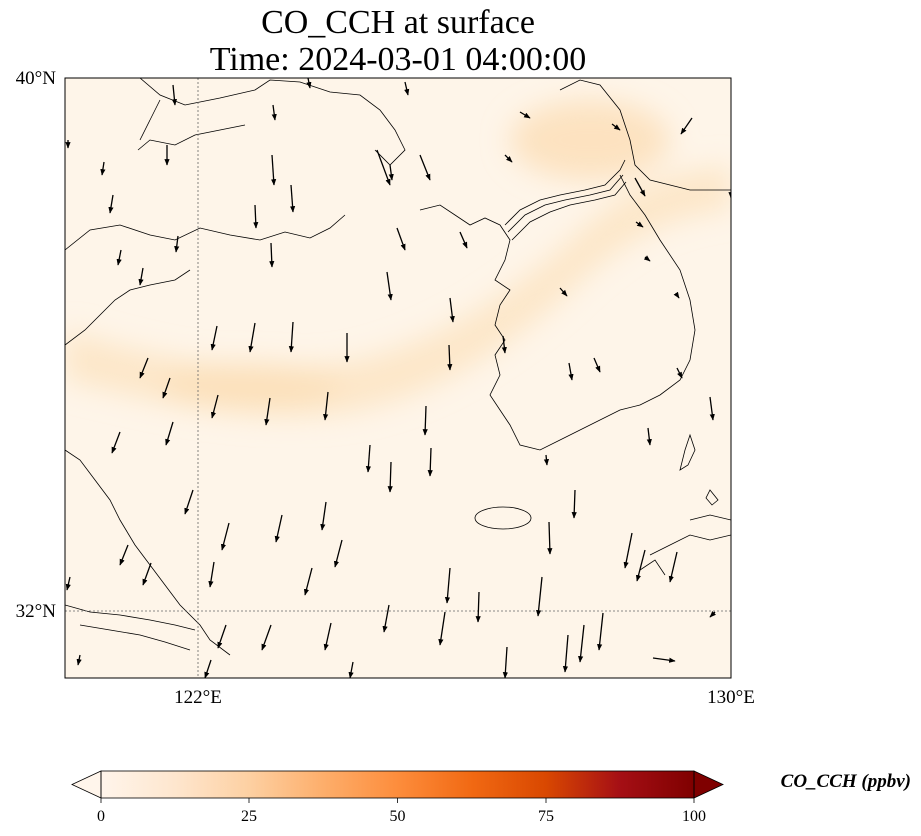  I want to click on colorbar: 0 25 50 75 100 CO_CCH (ppbv), so click(491, 797).